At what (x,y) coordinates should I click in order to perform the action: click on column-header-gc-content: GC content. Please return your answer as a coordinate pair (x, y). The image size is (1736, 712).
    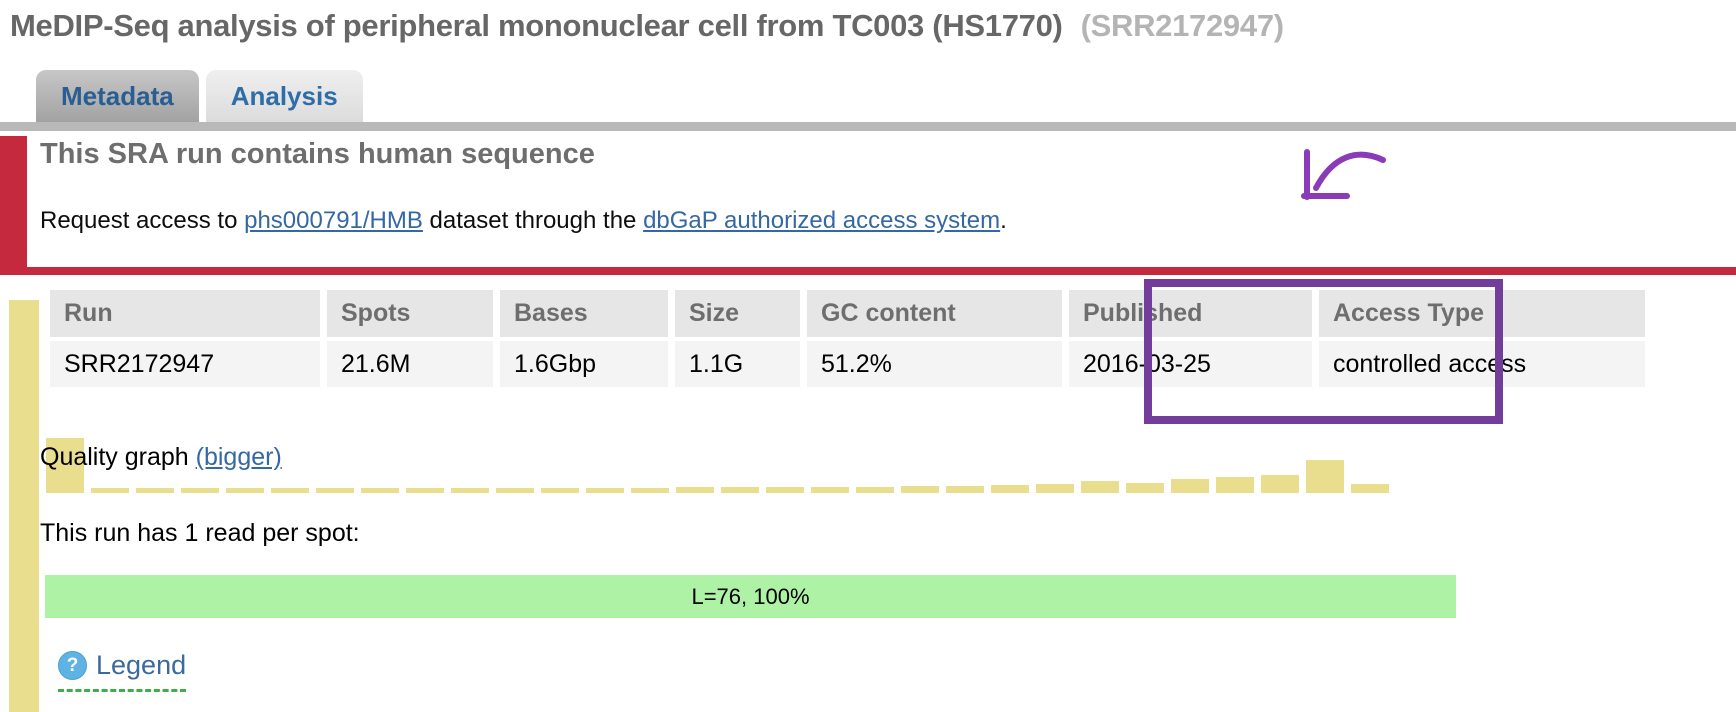
    Looking at the image, I should click on (934, 313).